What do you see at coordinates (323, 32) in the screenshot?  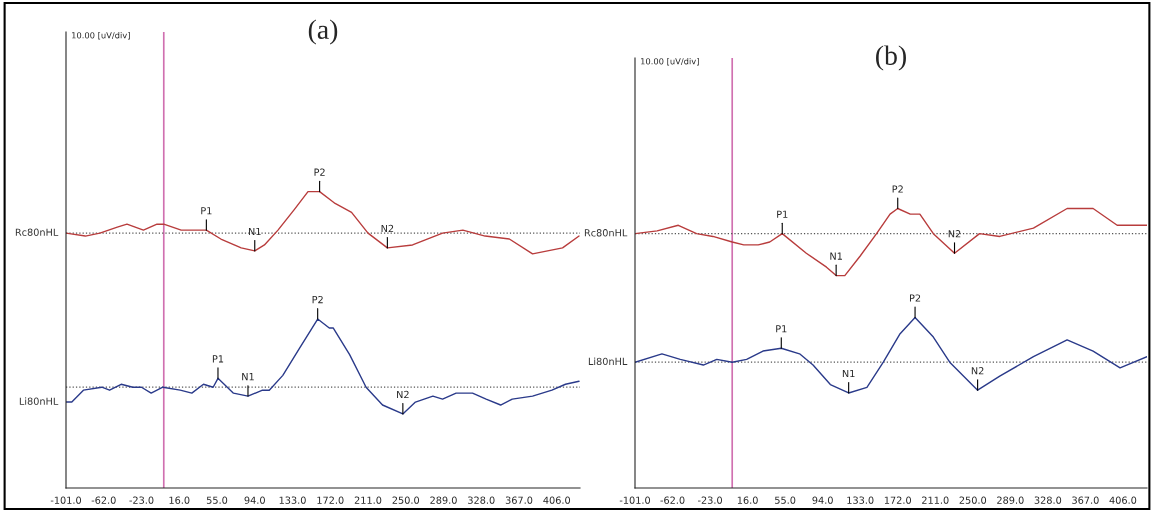 I see `chart-title: (a)` at bounding box center [323, 32].